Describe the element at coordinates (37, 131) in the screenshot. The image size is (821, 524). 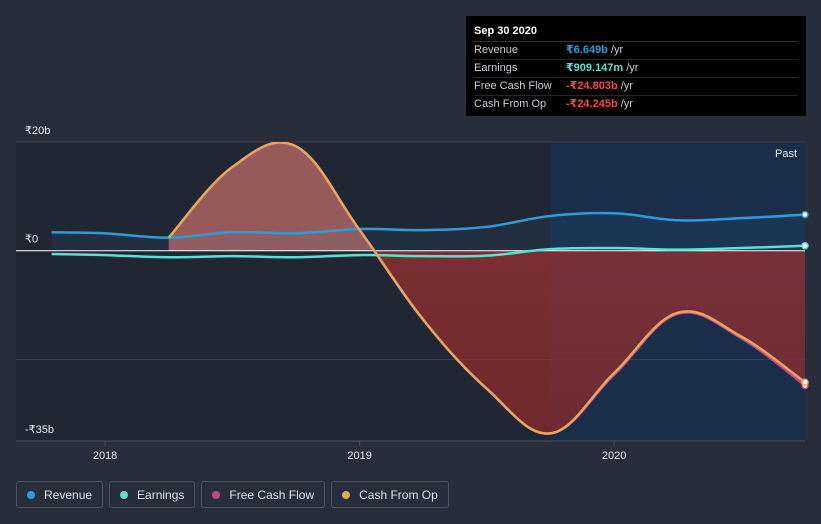
I see `y-tick-label: ₹20b` at that location.